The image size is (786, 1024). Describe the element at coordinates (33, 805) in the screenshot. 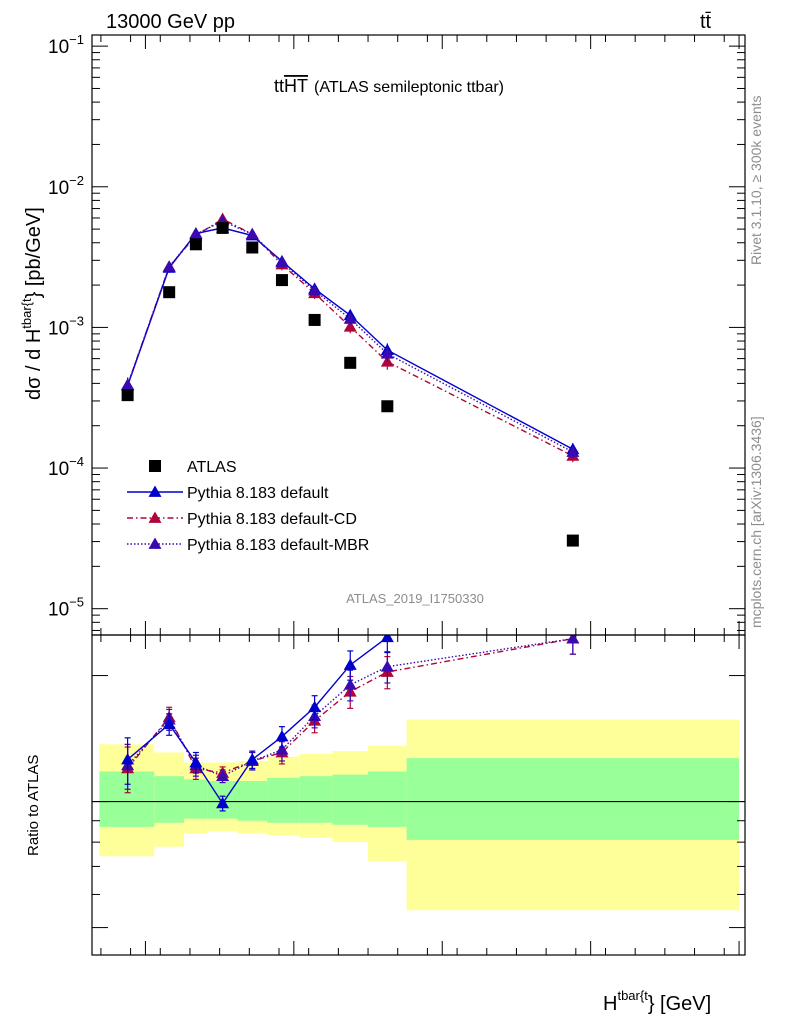

I see `y-axis-label-ratio: Ratio to ATLAS` at that location.